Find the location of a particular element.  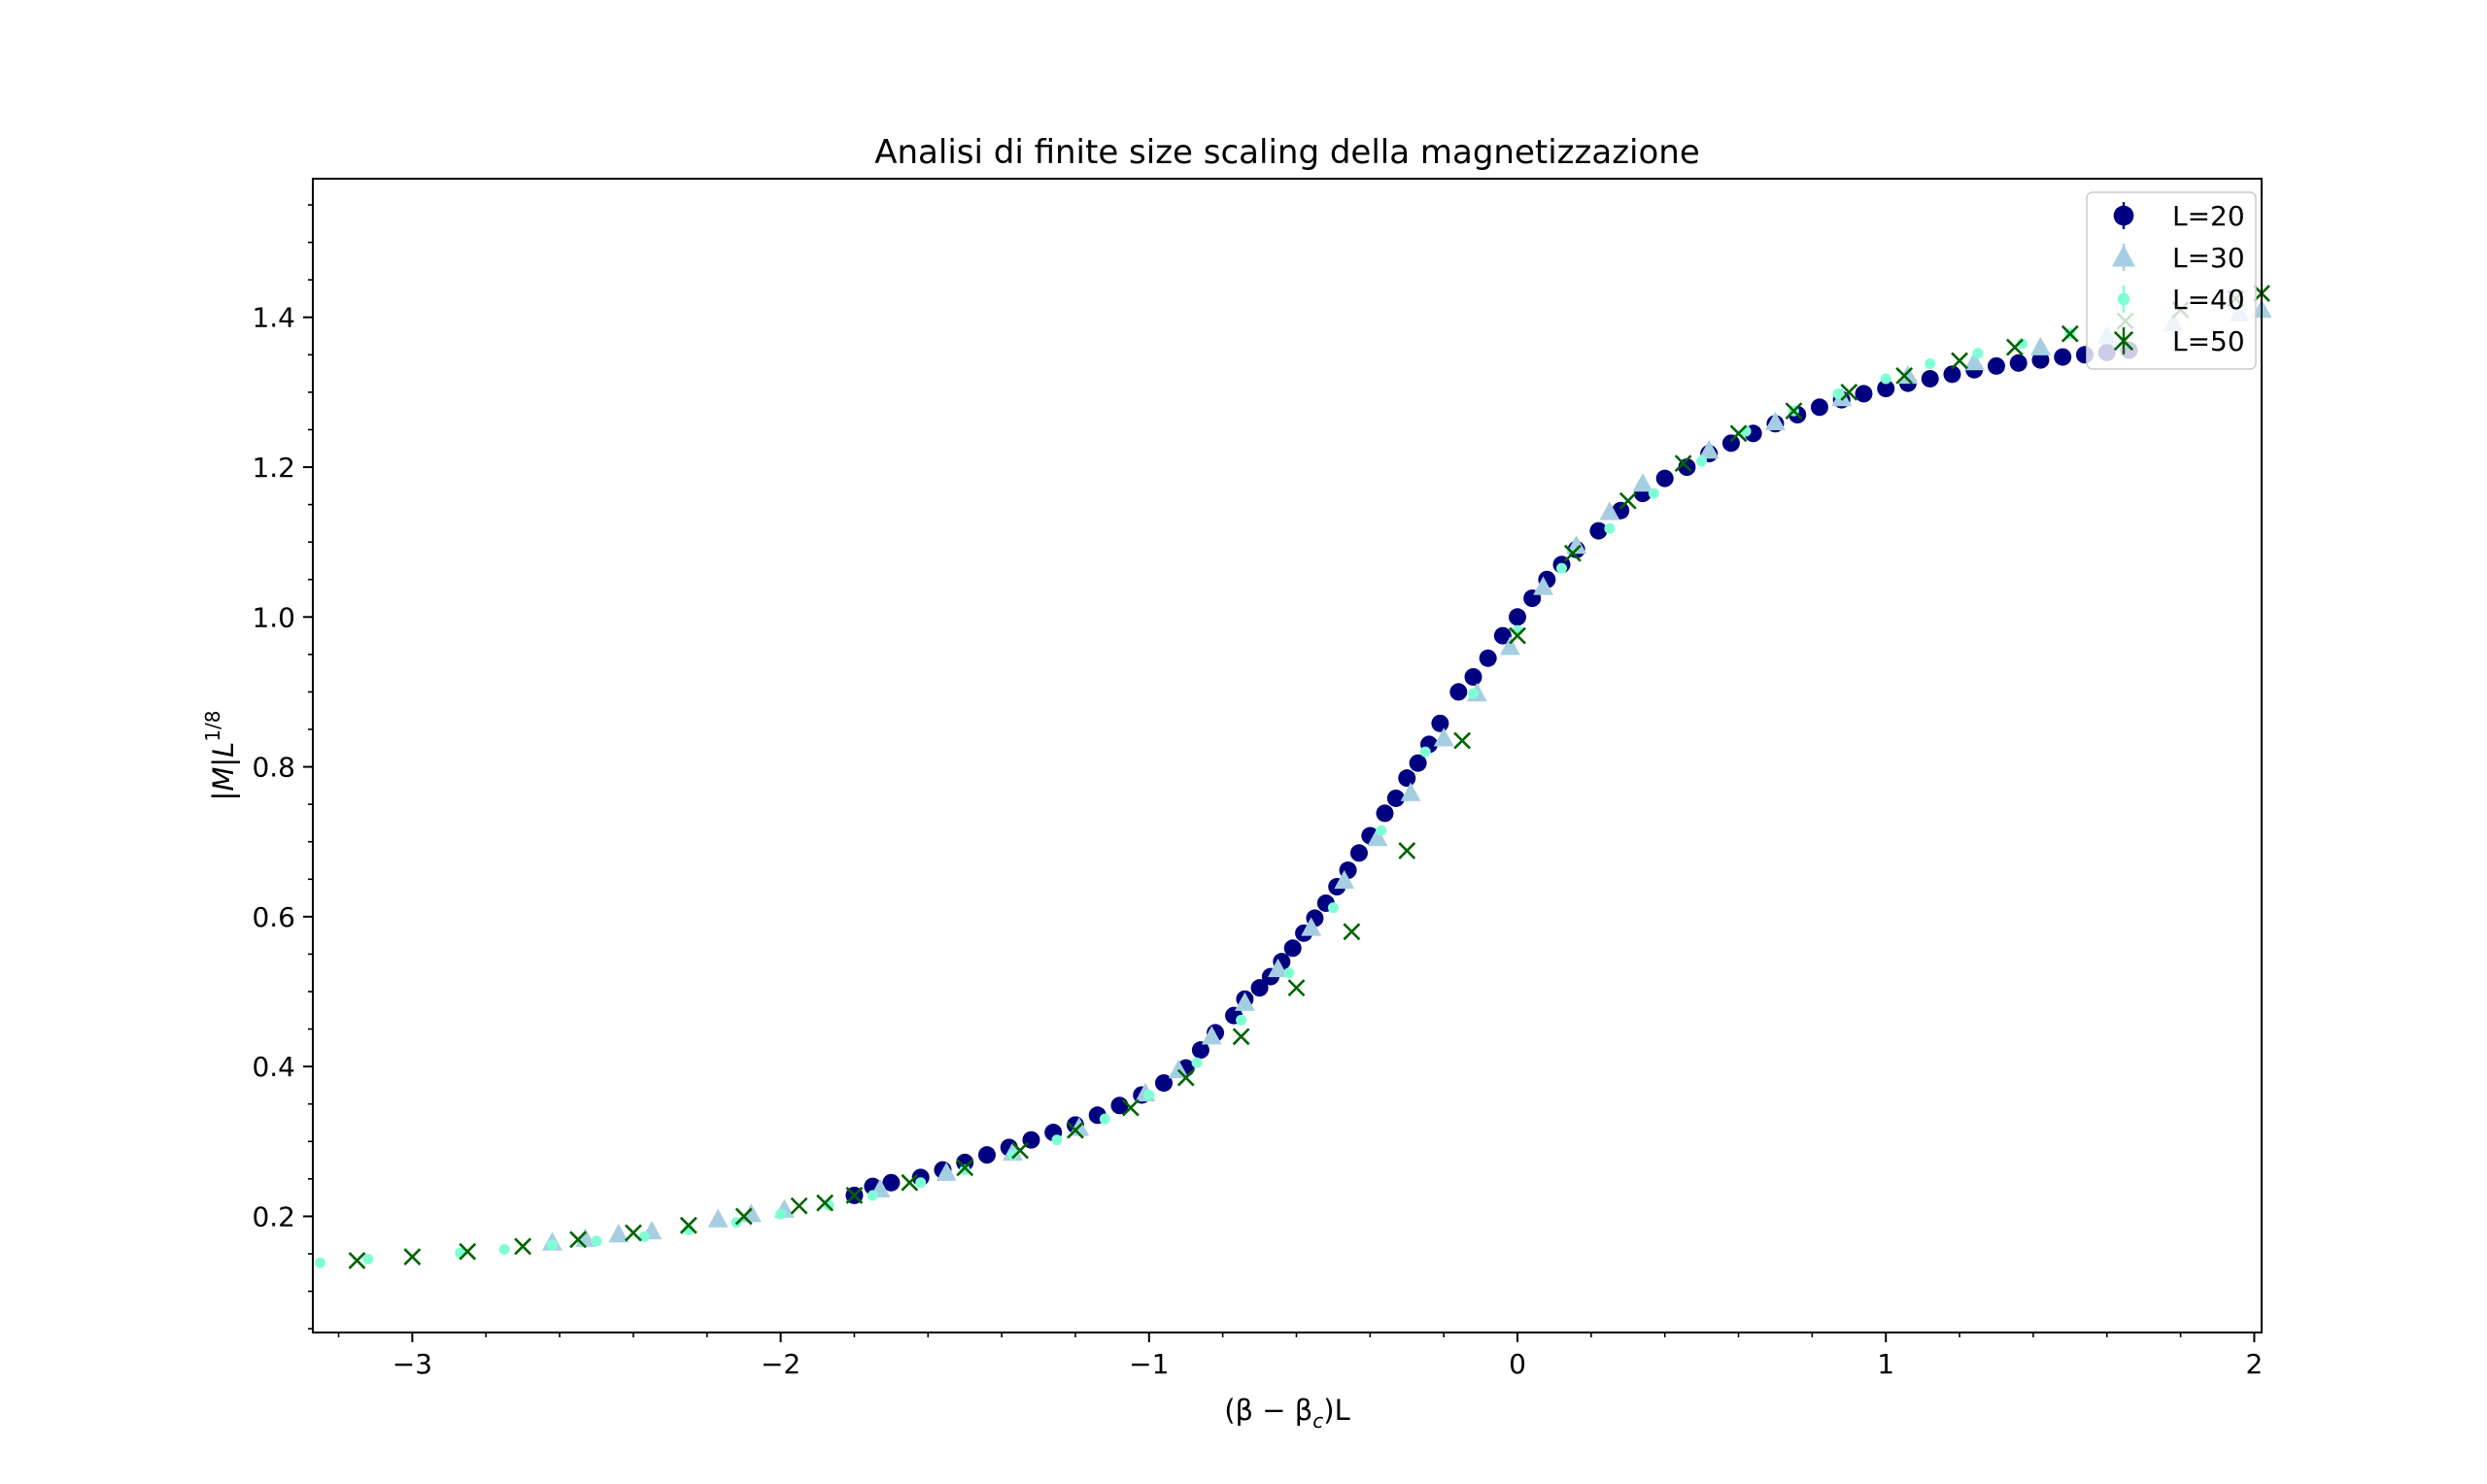

y-tick-label: 1.2 is located at coordinates (273, 468).